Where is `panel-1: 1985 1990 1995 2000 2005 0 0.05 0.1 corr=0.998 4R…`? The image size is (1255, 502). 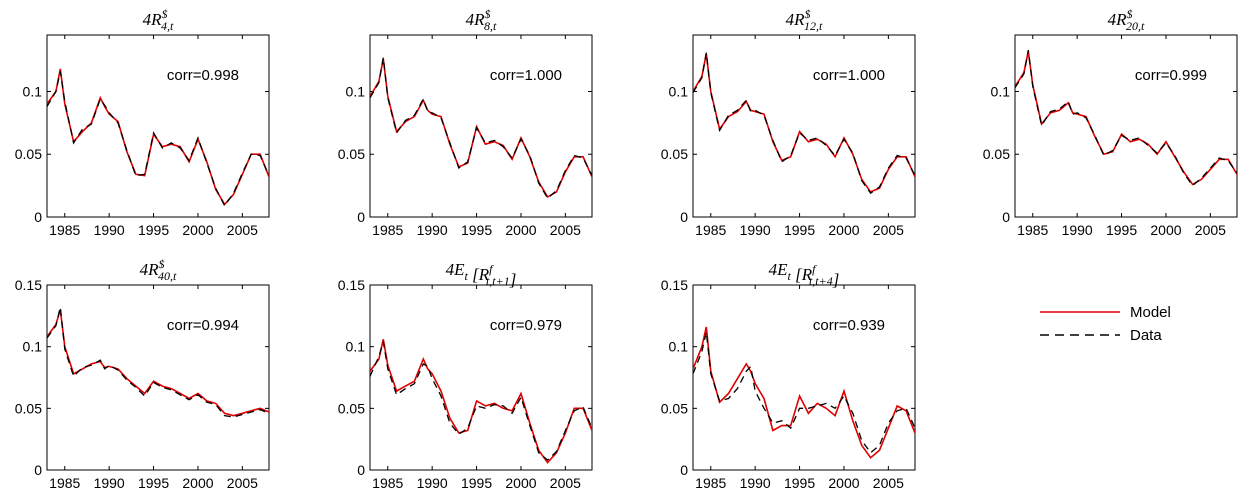 panel-1: 1985 1990 1995 2000 2005 0 0.05 0.1 corr=0.998 4R… is located at coordinates (142, 122).